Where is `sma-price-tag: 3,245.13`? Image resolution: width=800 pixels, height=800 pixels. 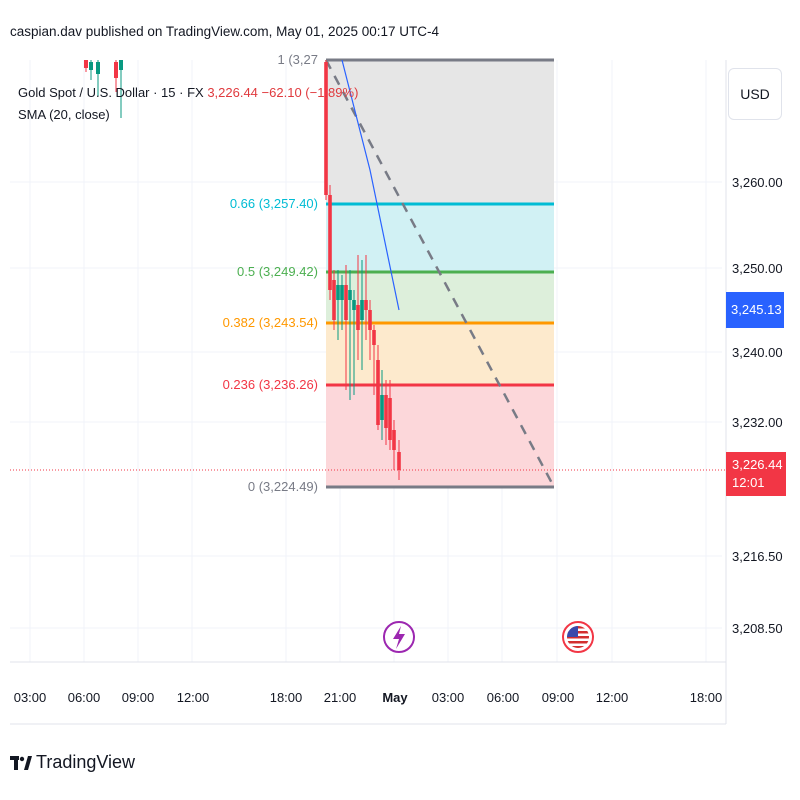 sma-price-tag: 3,245.13 is located at coordinates (755, 310).